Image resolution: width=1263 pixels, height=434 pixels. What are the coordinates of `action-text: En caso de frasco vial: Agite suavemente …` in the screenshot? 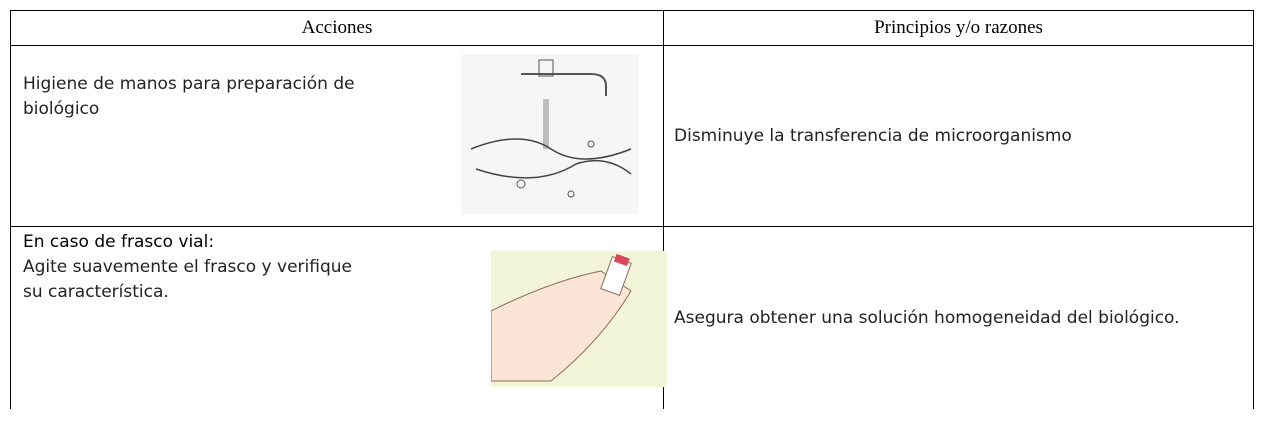 It's located at (193, 267).